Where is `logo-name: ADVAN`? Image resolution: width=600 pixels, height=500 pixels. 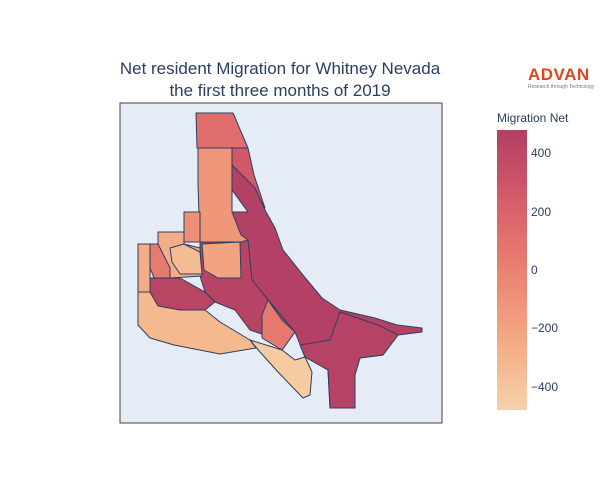 logo-name: ADVAN is located at coordinates (559, 74).